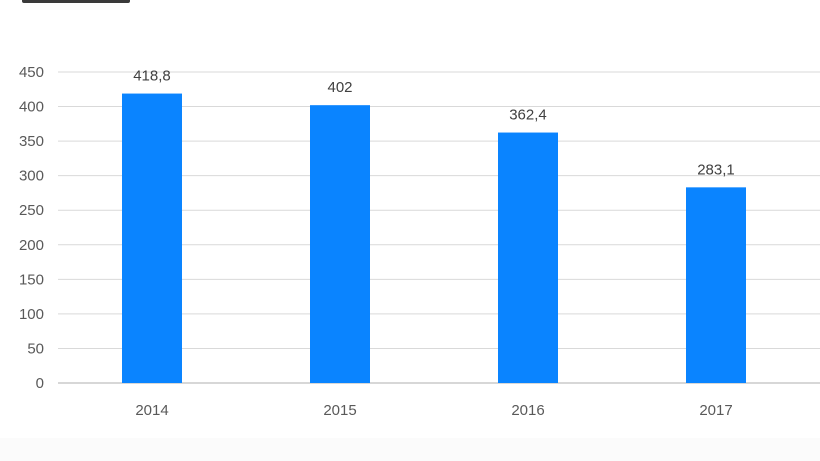 This screenshot has width=820, height=461. Describe the element at coordinates (433, 410) in the screenshot. I see `x-axis-ticks: 2014 2015 2016 2017` at that location.